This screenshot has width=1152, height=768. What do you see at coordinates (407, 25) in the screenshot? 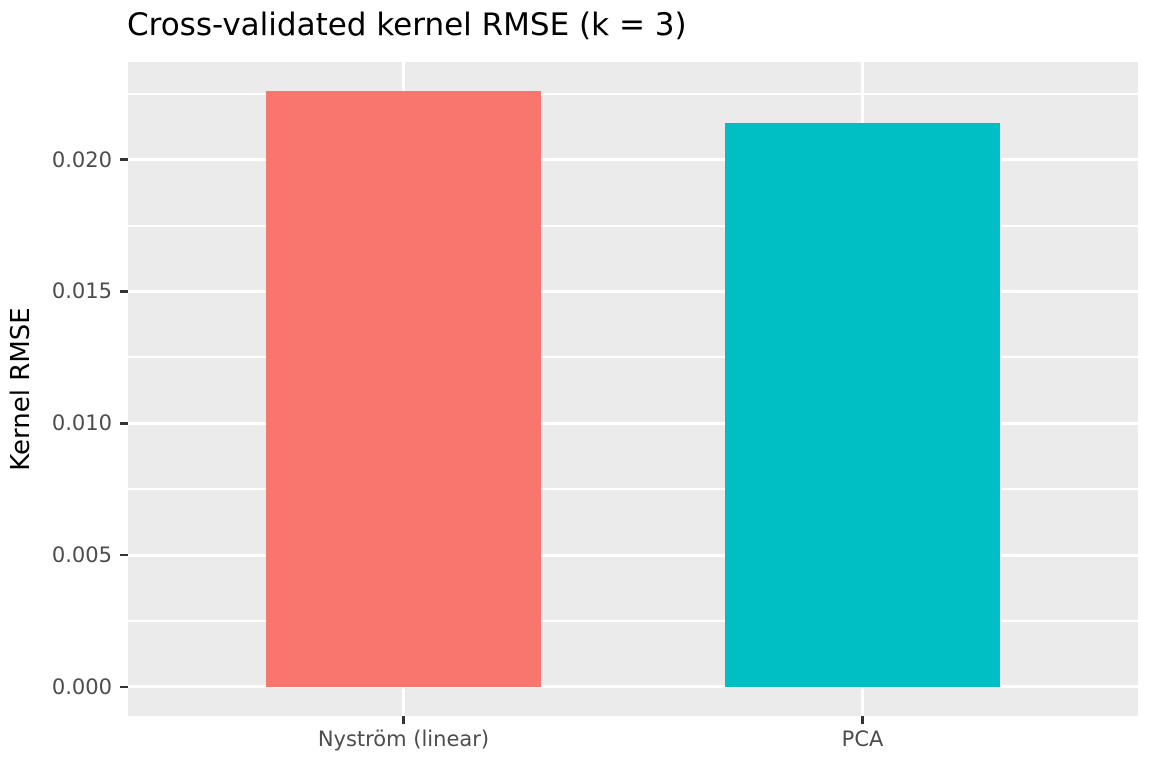
I see `chart-title: Cross-validated kernel RMSE (k = 3)` at bounding box center [407, 25].